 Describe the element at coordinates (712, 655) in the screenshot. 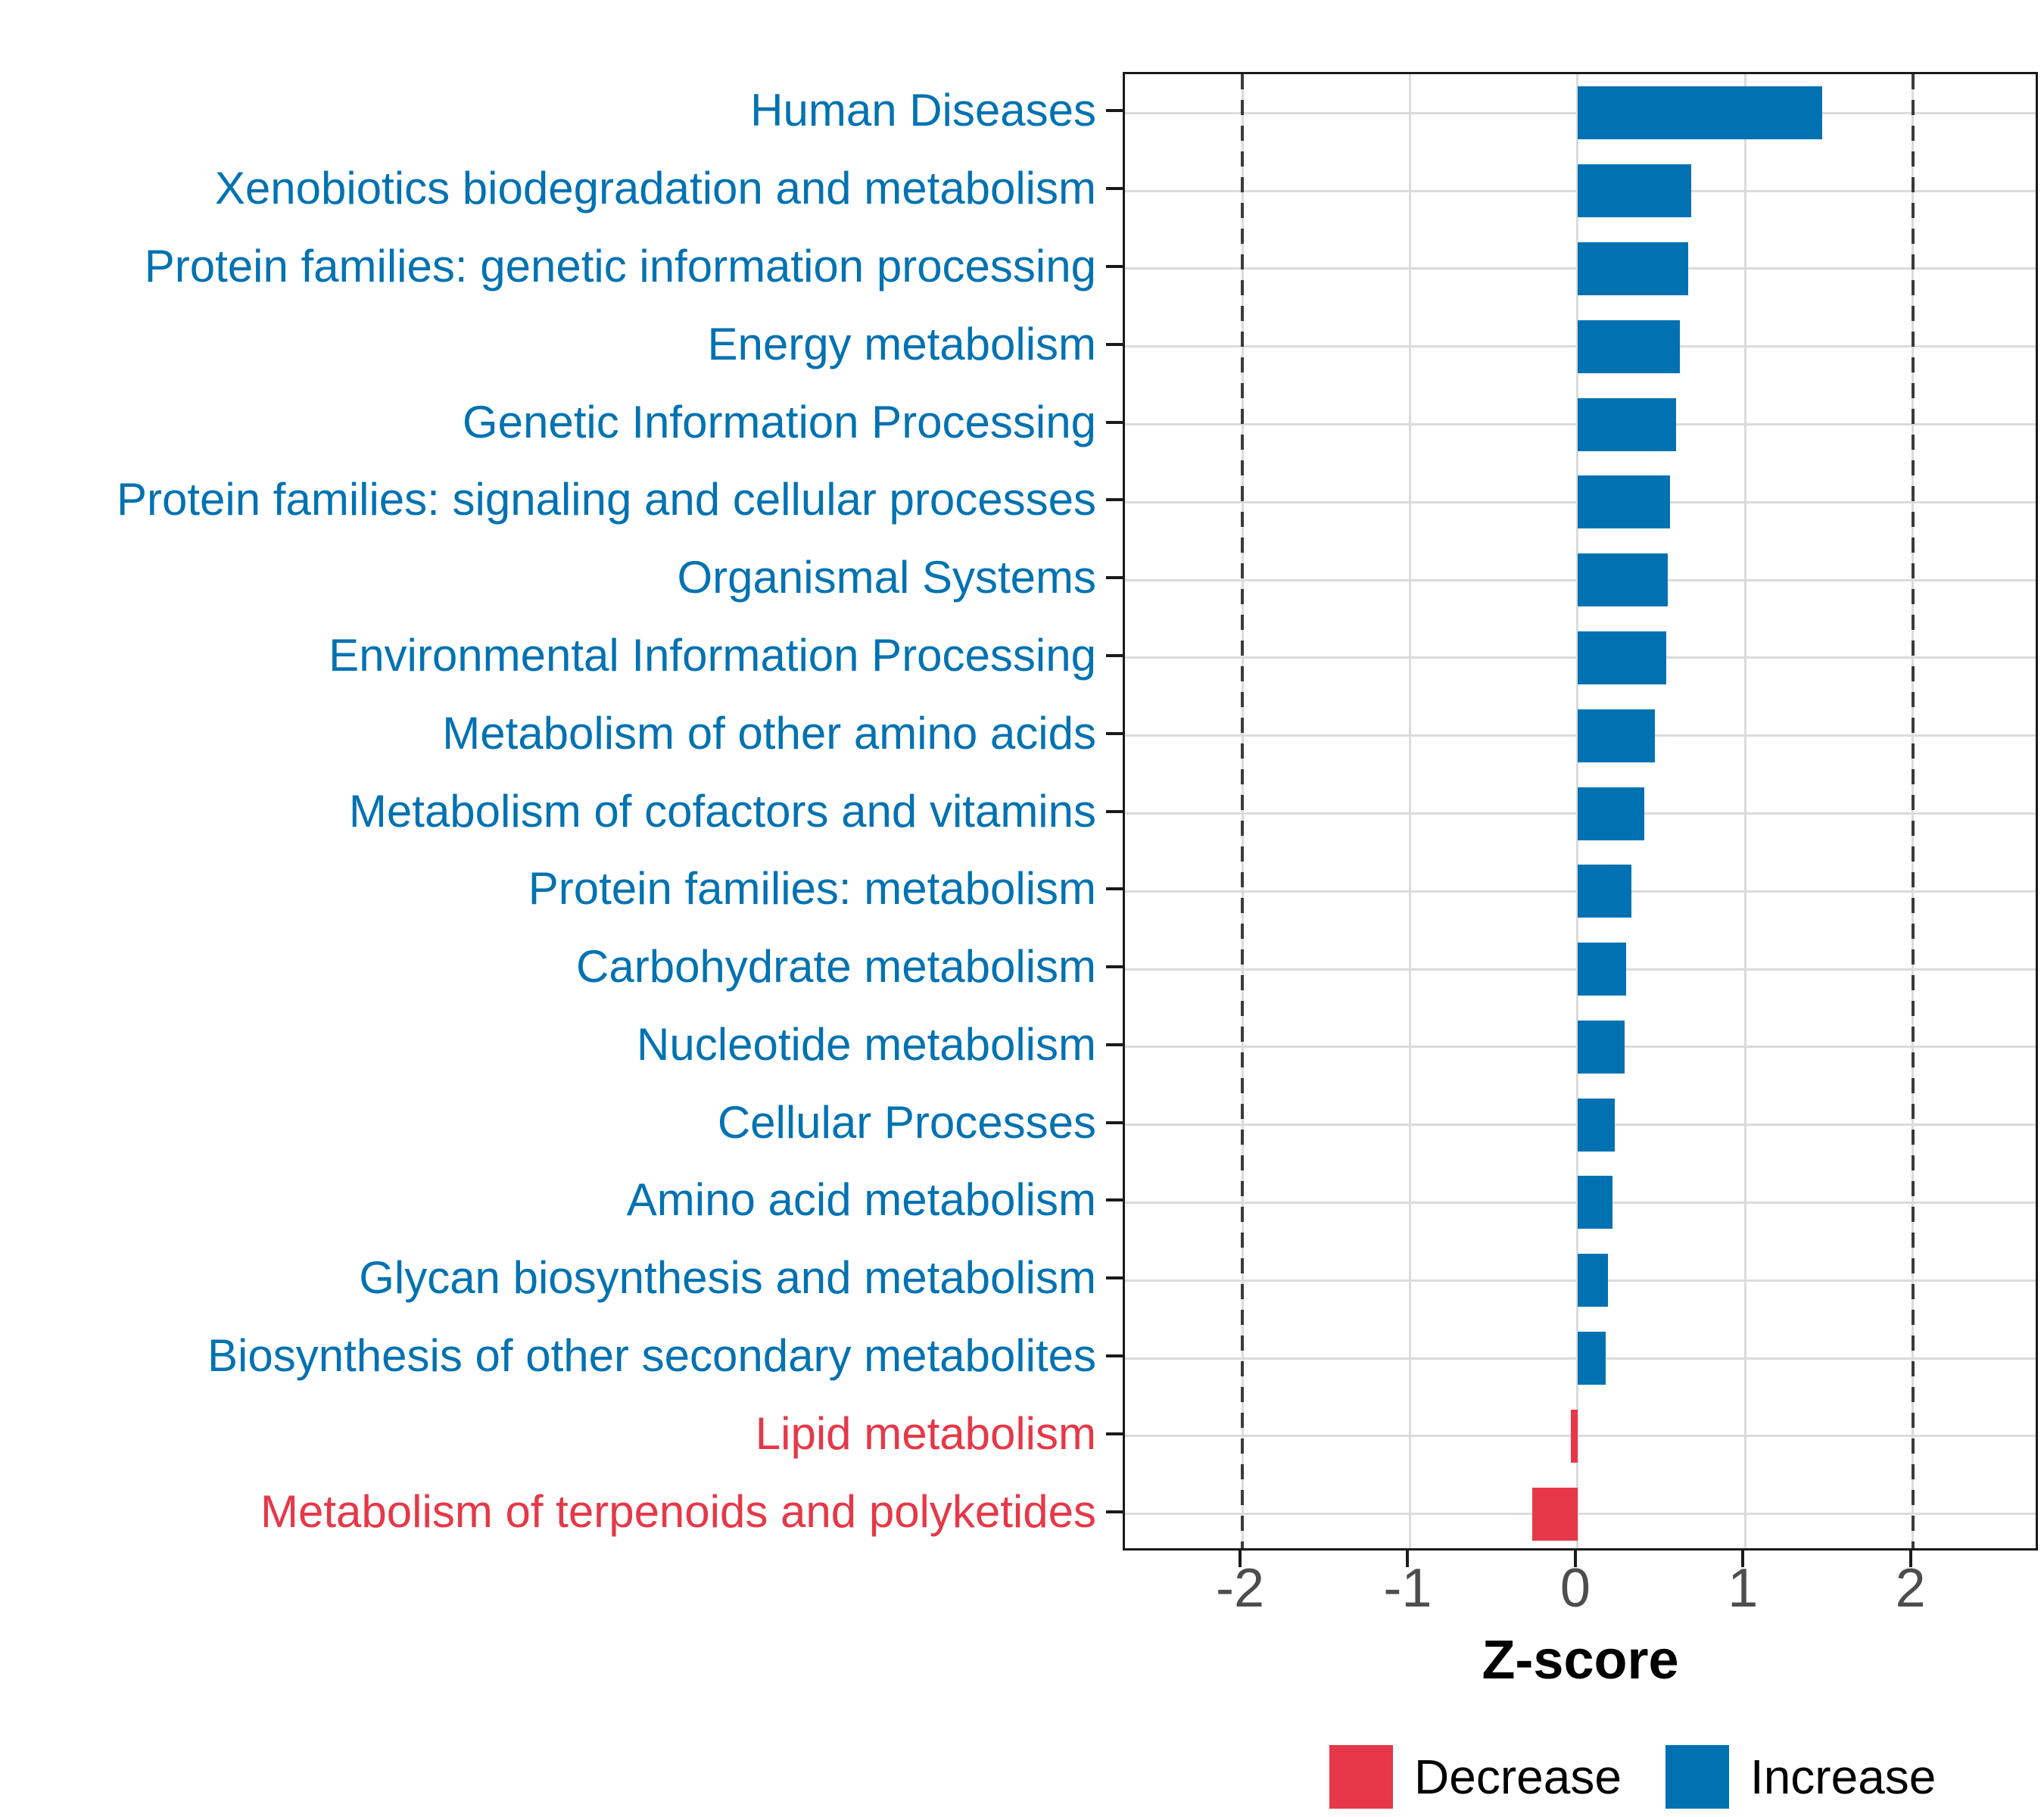

I see `y-axis-label: Environmental Information Processing` at that location.